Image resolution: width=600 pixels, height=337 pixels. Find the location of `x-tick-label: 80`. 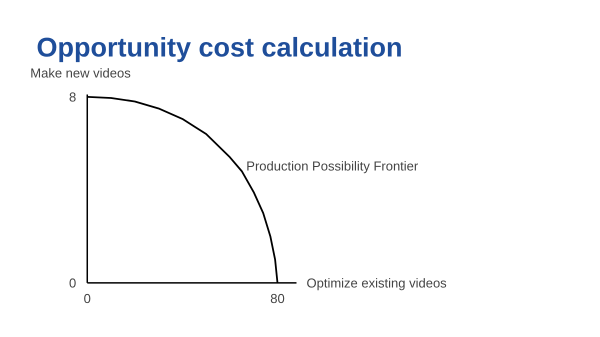

x-tick-label: 80 is located at coordinates (277, 298).